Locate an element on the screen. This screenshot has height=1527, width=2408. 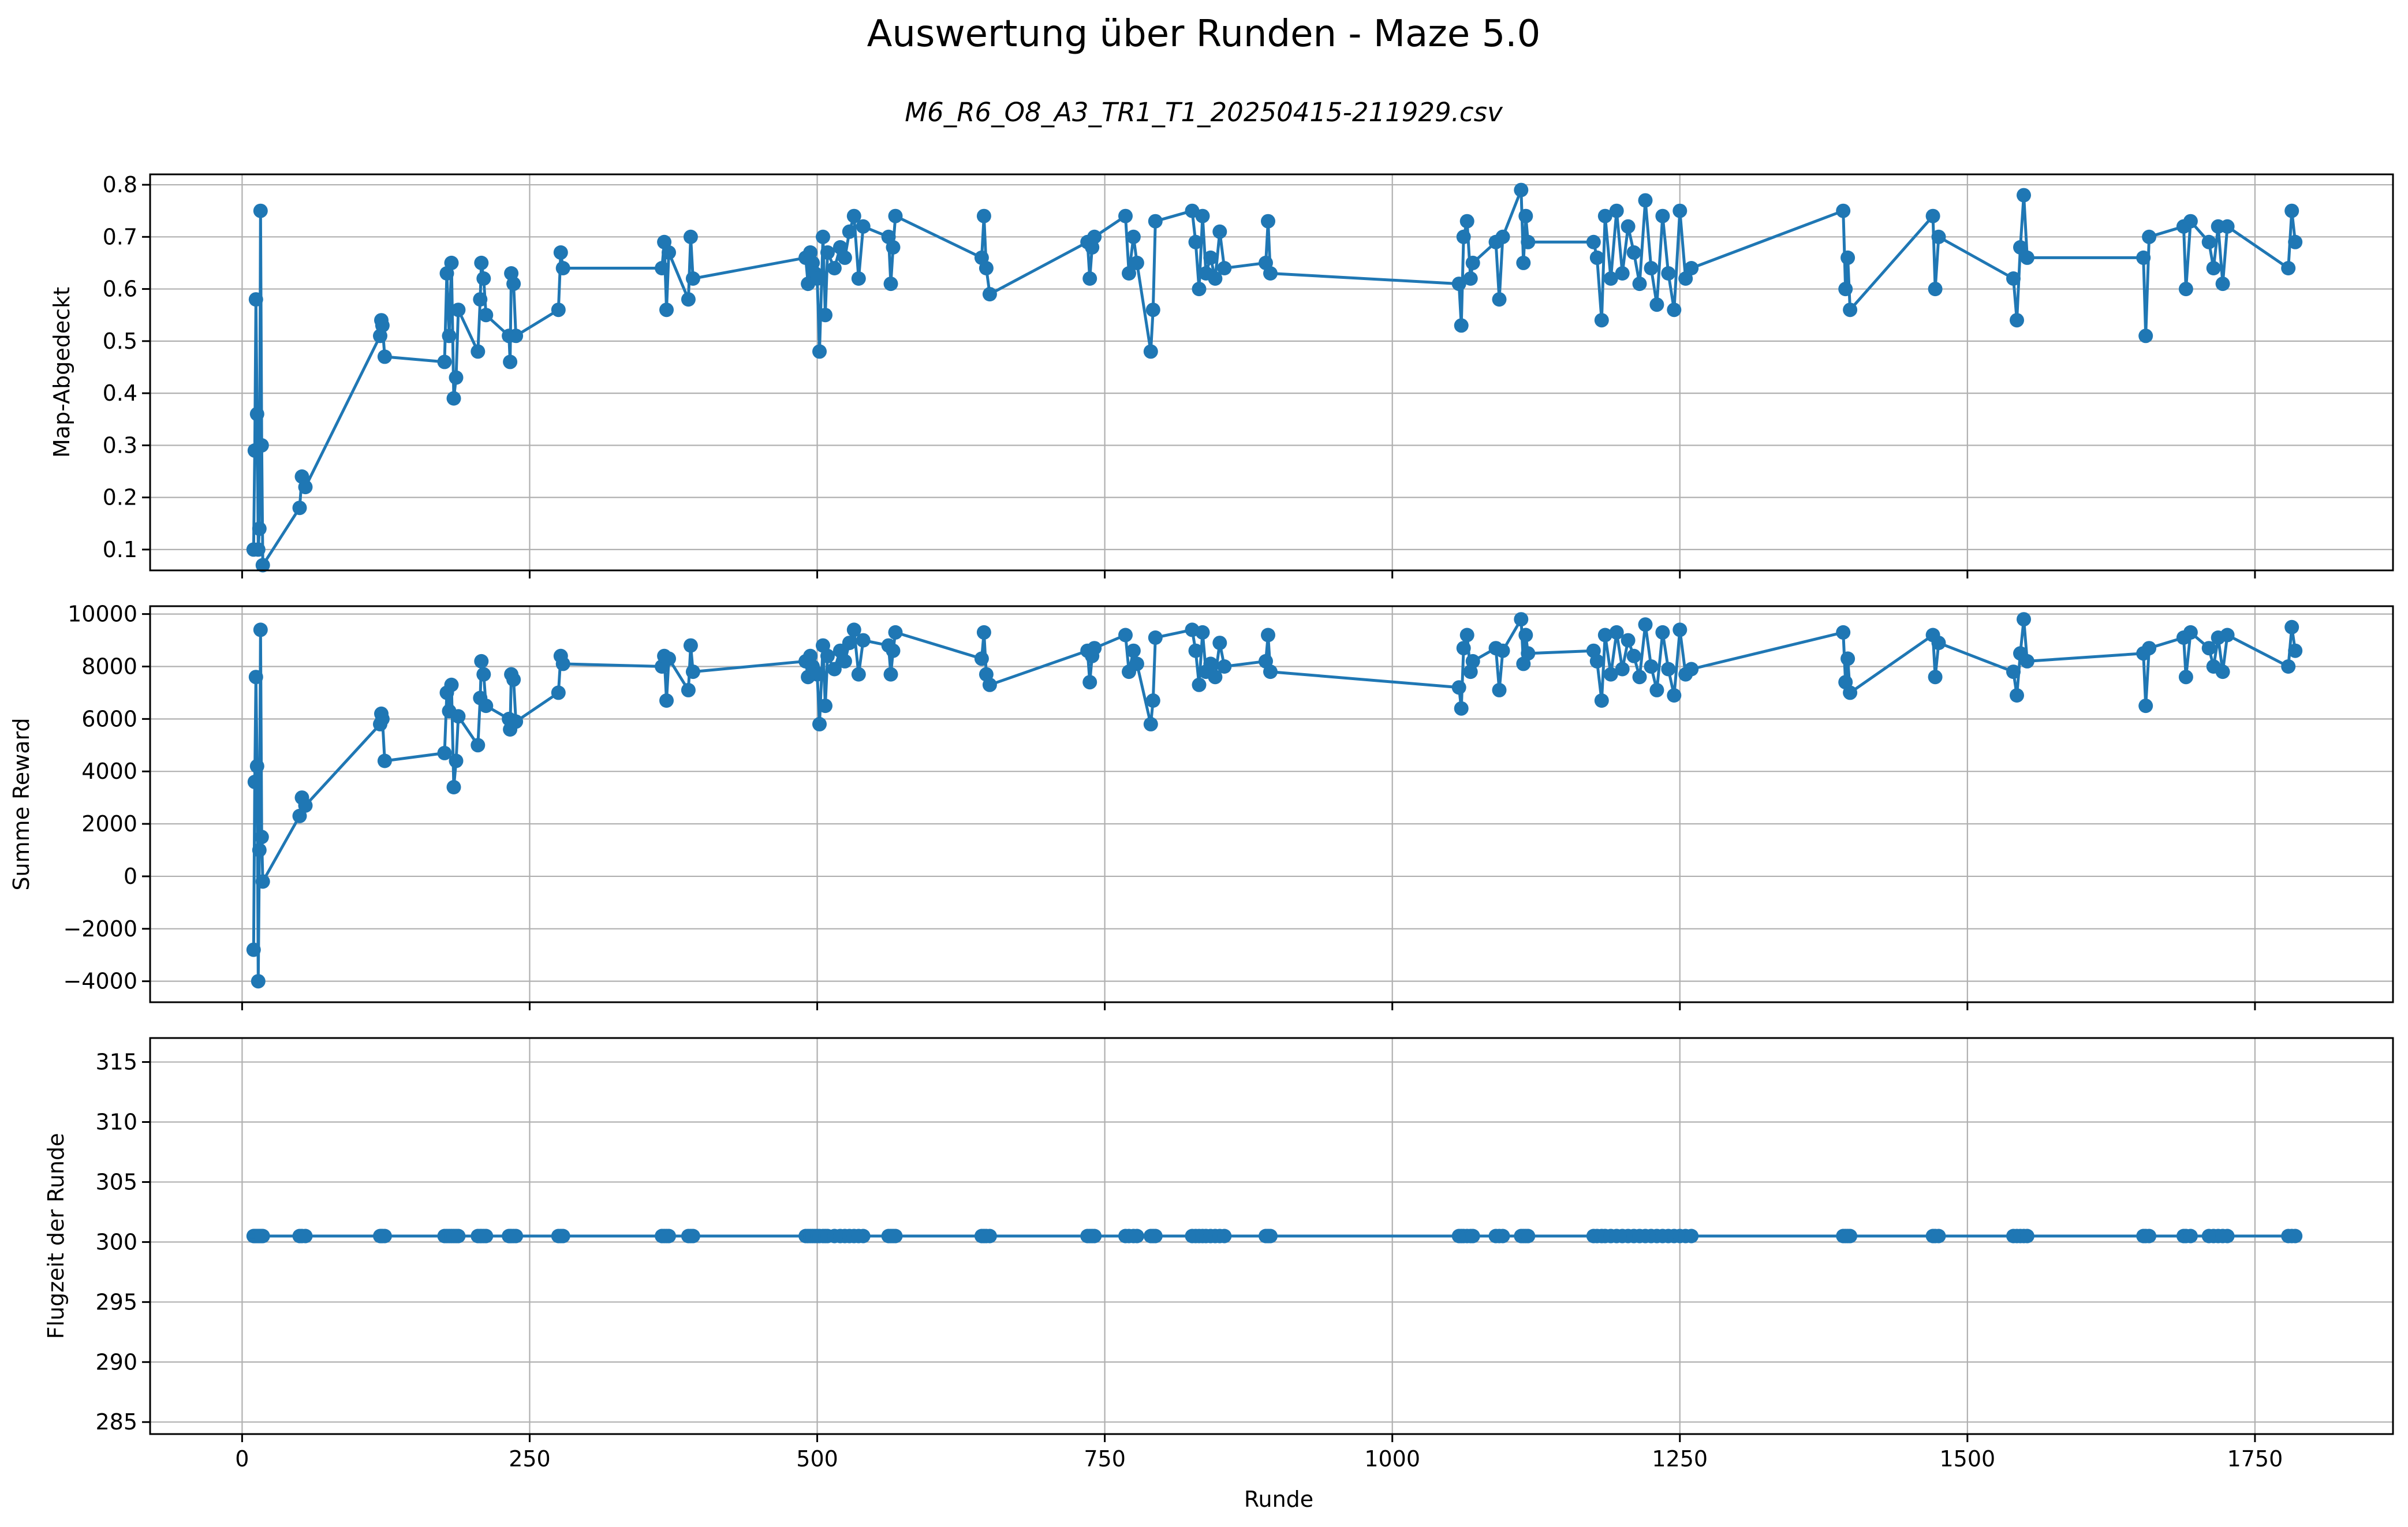
map-y-tick-label: 0.7 is located at coordinates (120, 236).